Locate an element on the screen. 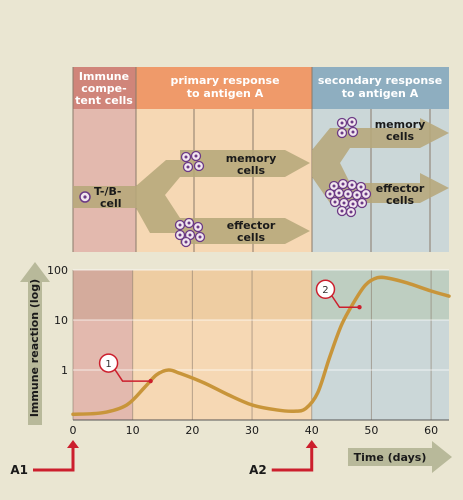  band-immune-decade is located at coordinates (103, 295).